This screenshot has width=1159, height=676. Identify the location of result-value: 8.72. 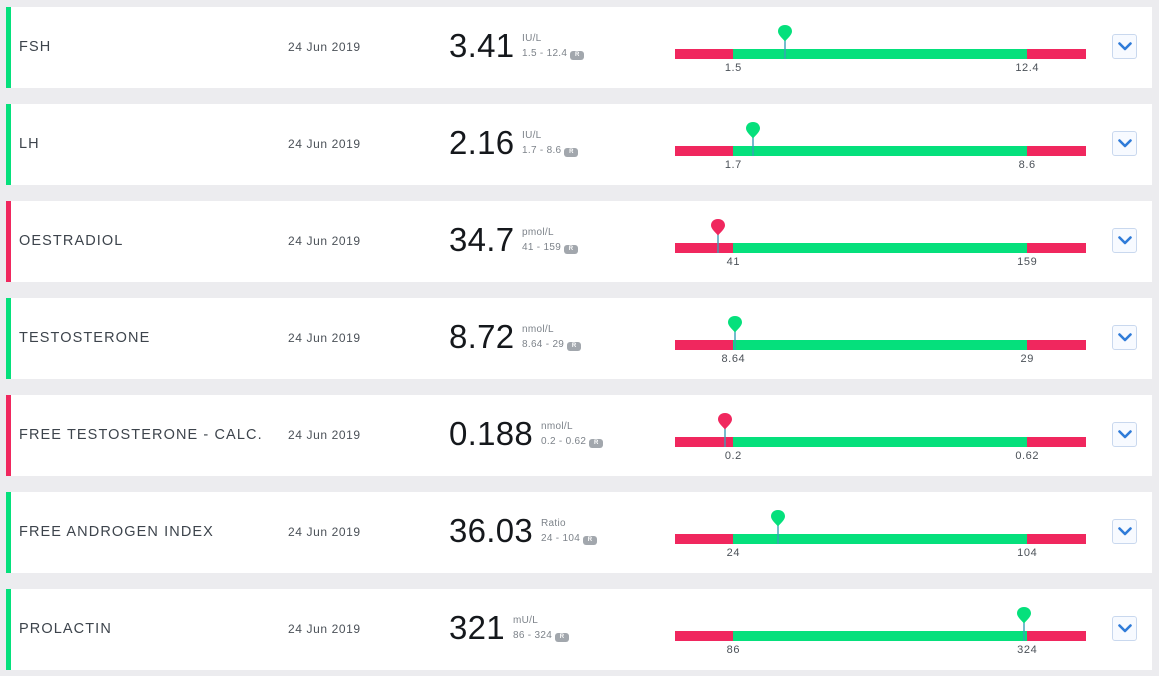
(482, 336).